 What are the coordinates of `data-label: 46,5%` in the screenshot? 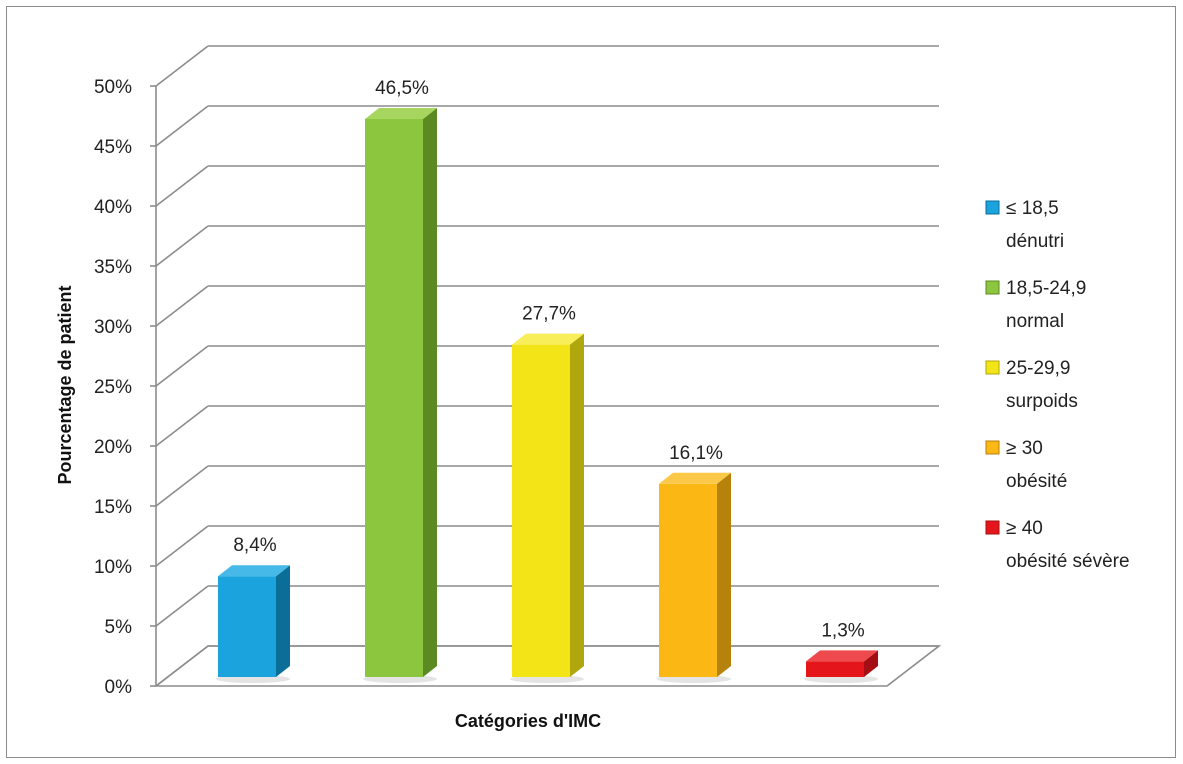 It's located at (402, 88).